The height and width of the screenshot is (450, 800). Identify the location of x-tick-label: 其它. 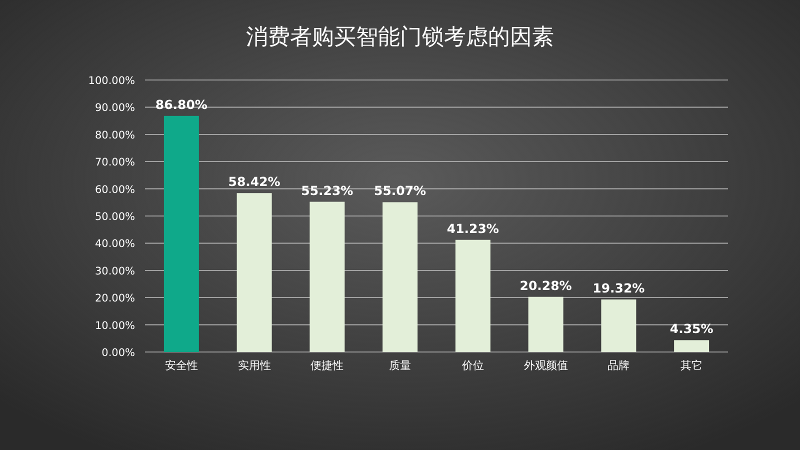
(691, 365).